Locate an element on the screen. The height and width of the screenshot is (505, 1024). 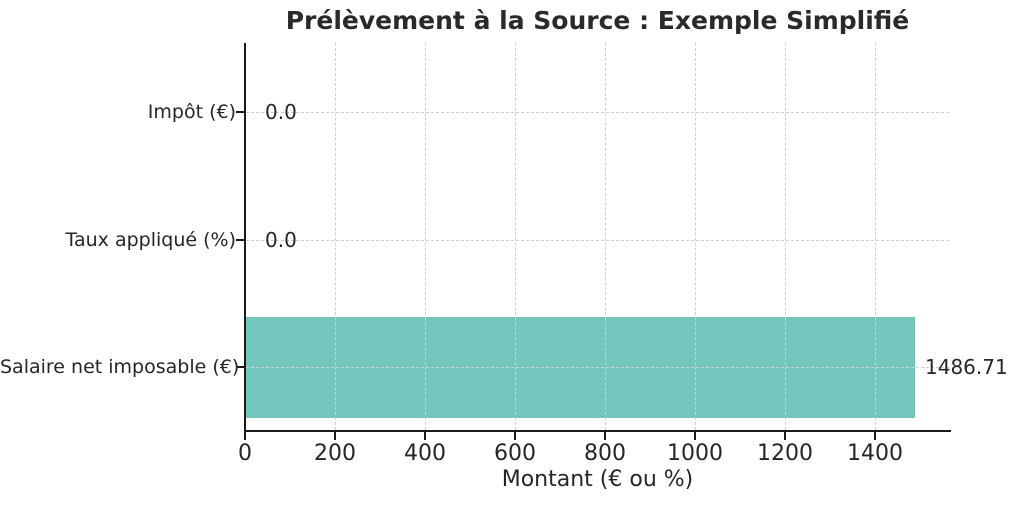
y-axis-spine is located at coordinates (245, 237).